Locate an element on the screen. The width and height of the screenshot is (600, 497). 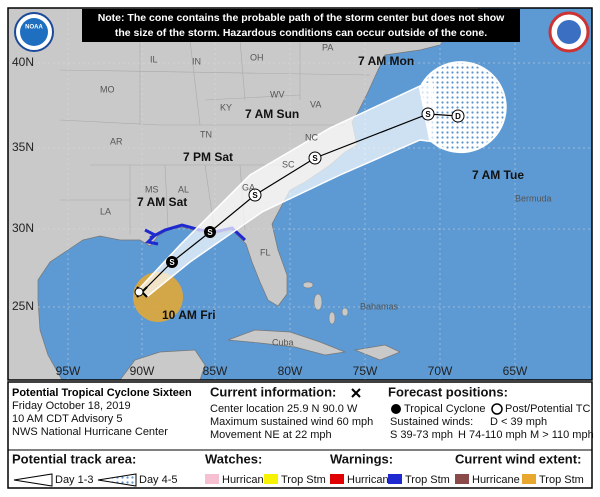
place: AL is located at coordinates (183, 189).